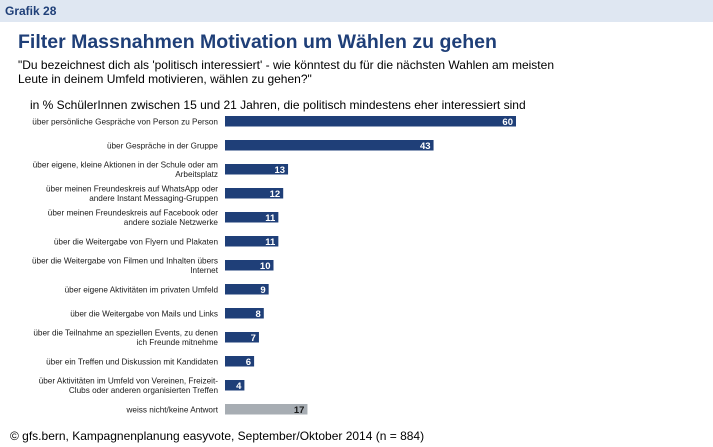 This screenshot has height=447, width=713. What do you see at coordinates (253, 338) in the screenshot?
I see `value-label-9: 7` at bounding box center [253, 338].